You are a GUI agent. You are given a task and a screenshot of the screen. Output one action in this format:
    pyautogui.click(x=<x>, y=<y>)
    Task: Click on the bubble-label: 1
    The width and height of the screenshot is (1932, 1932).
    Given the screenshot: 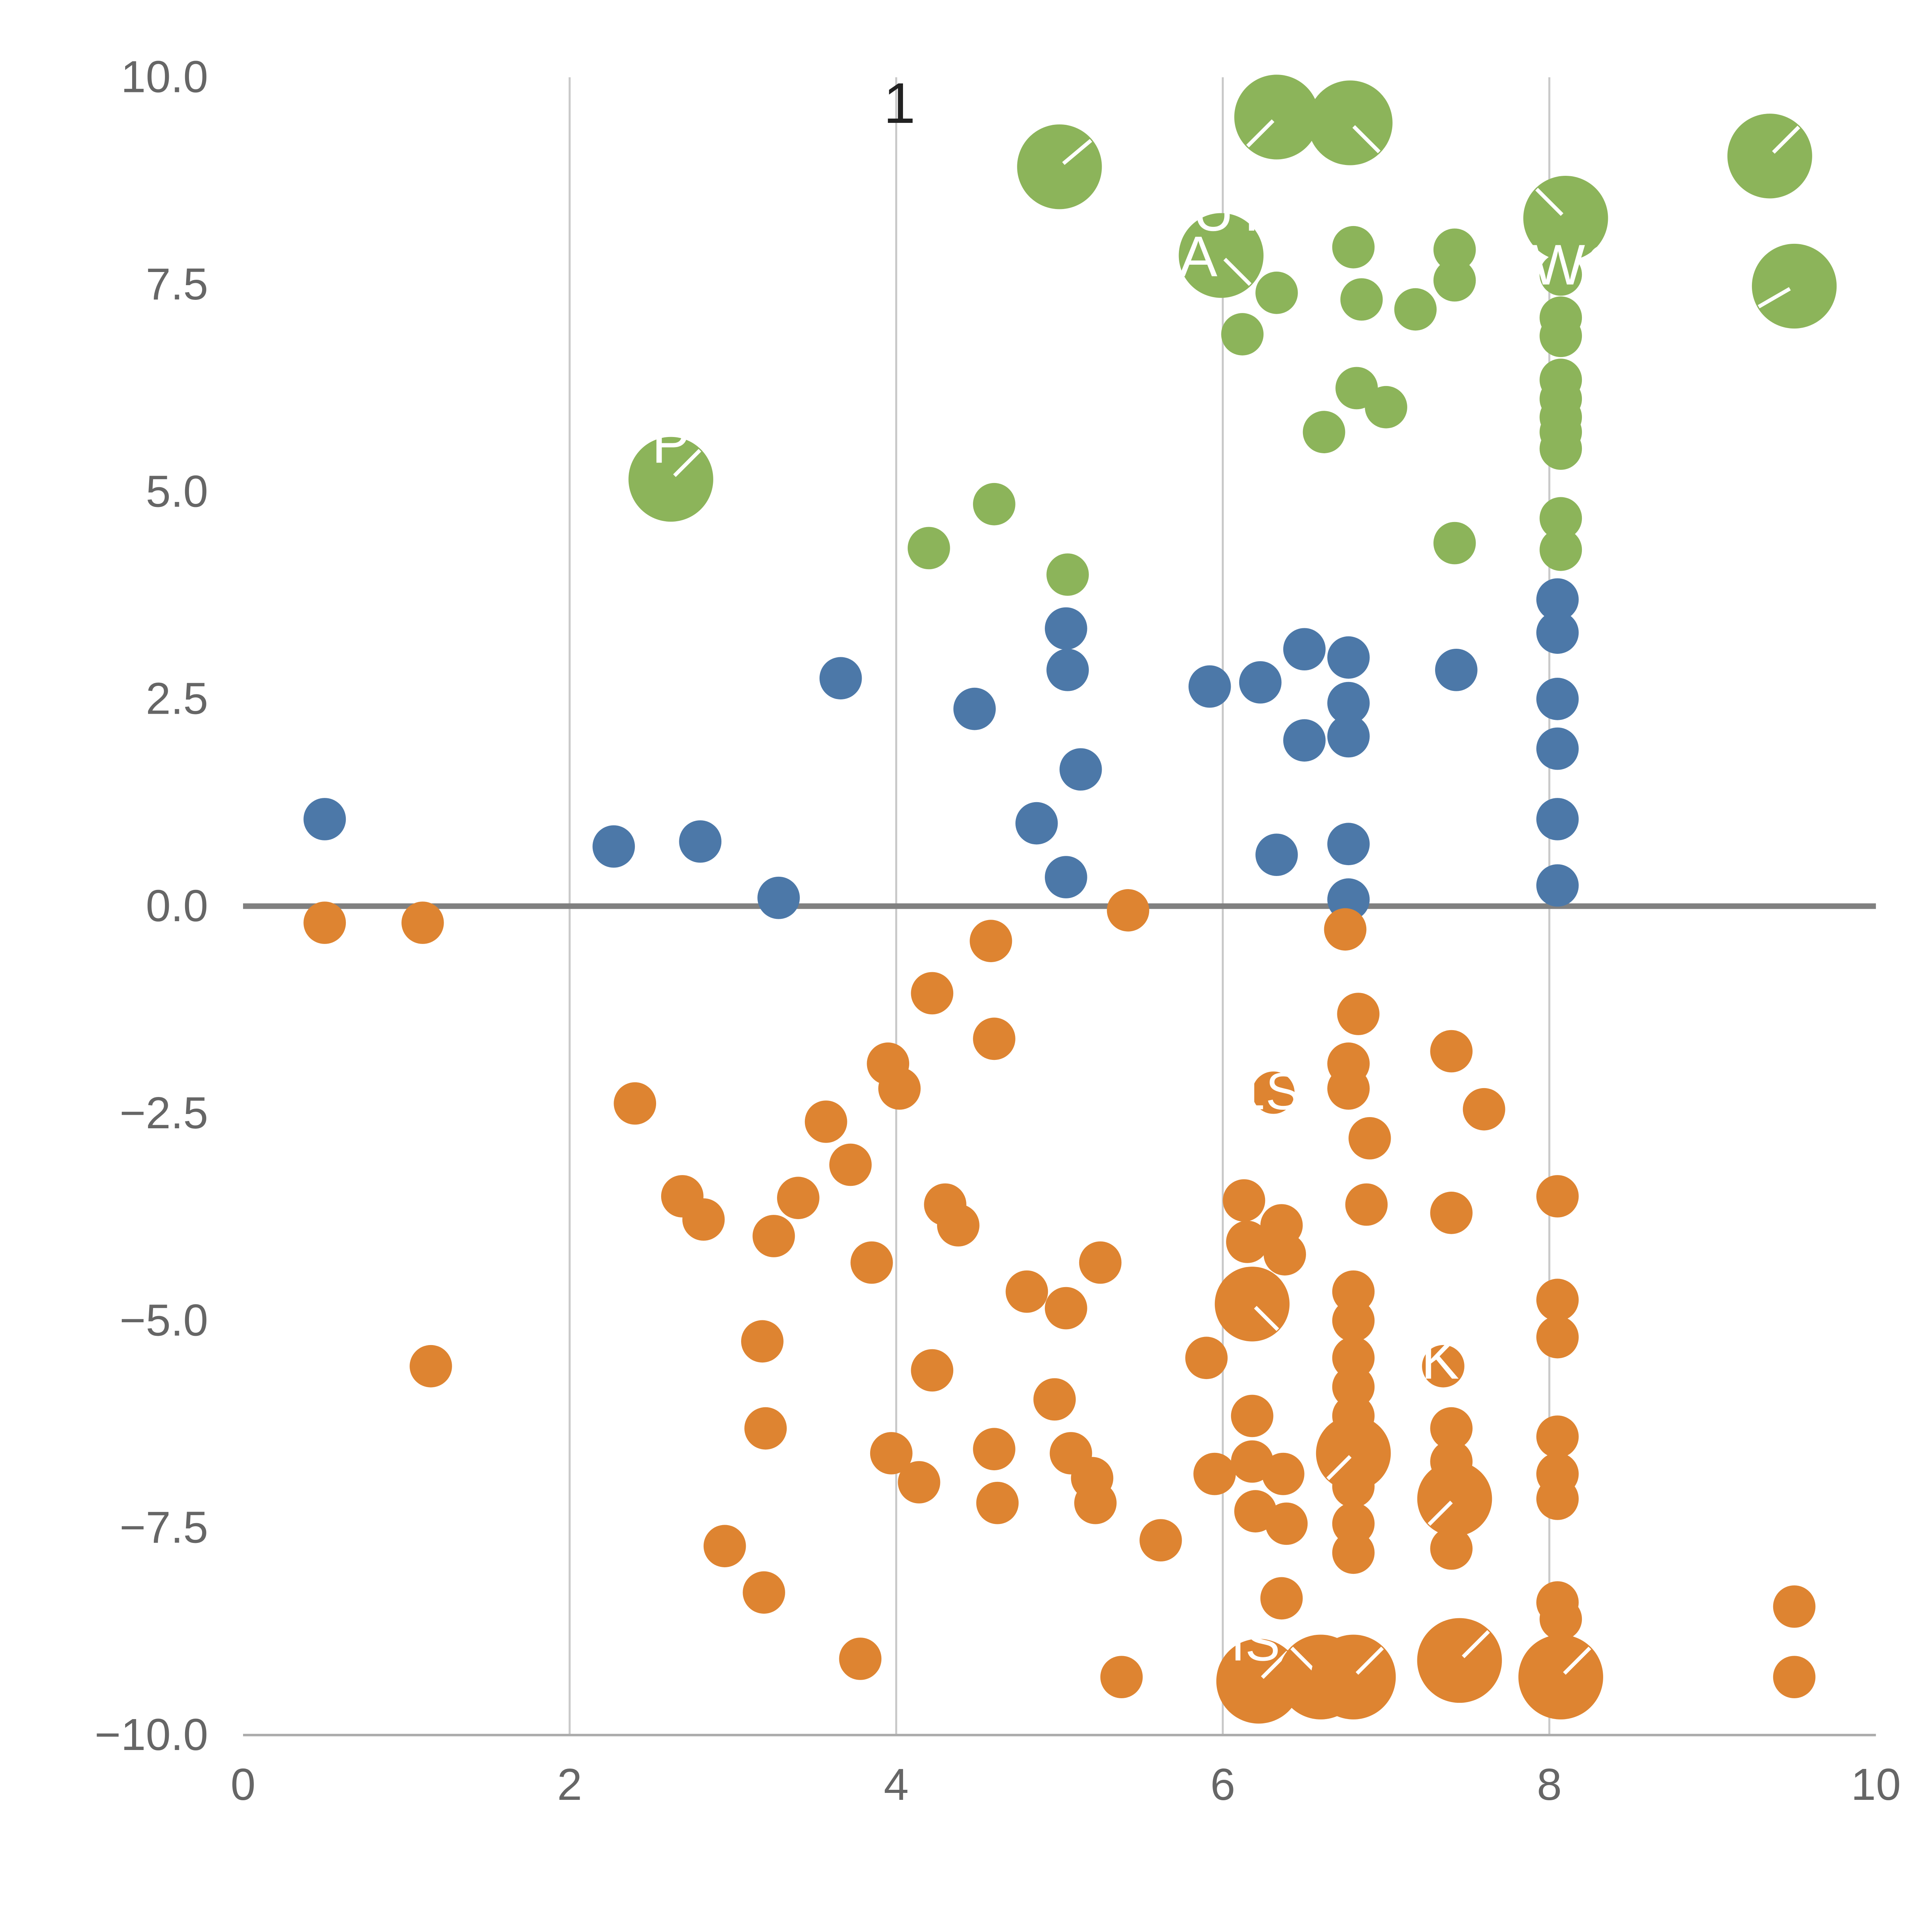 What is the action you would take?
    pyautogui.click(x=900, y=103)
    